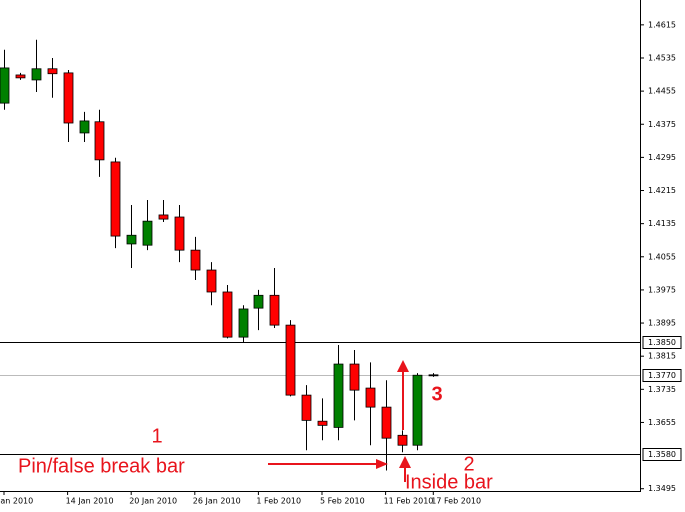  Describe the element at coordinates (409, 501) in the screenshot. I see `x-tick-label: 11 Feb 2010` at that location.